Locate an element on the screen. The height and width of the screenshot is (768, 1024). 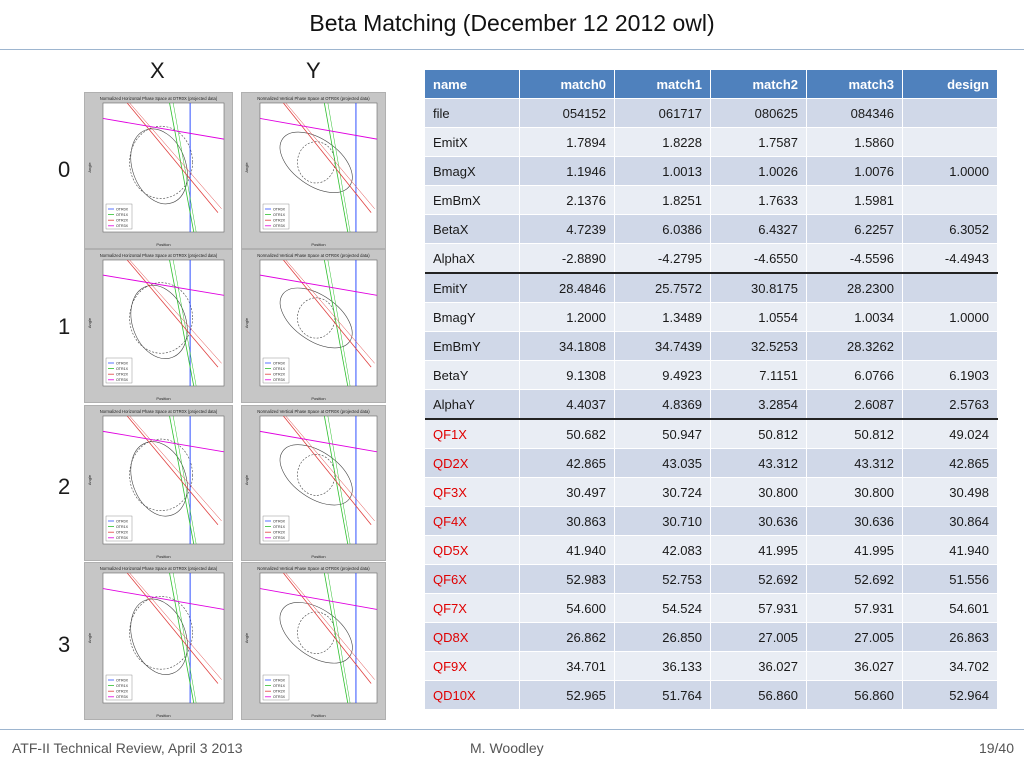
table-cell: 054152 is located at coordinates (567, 113).